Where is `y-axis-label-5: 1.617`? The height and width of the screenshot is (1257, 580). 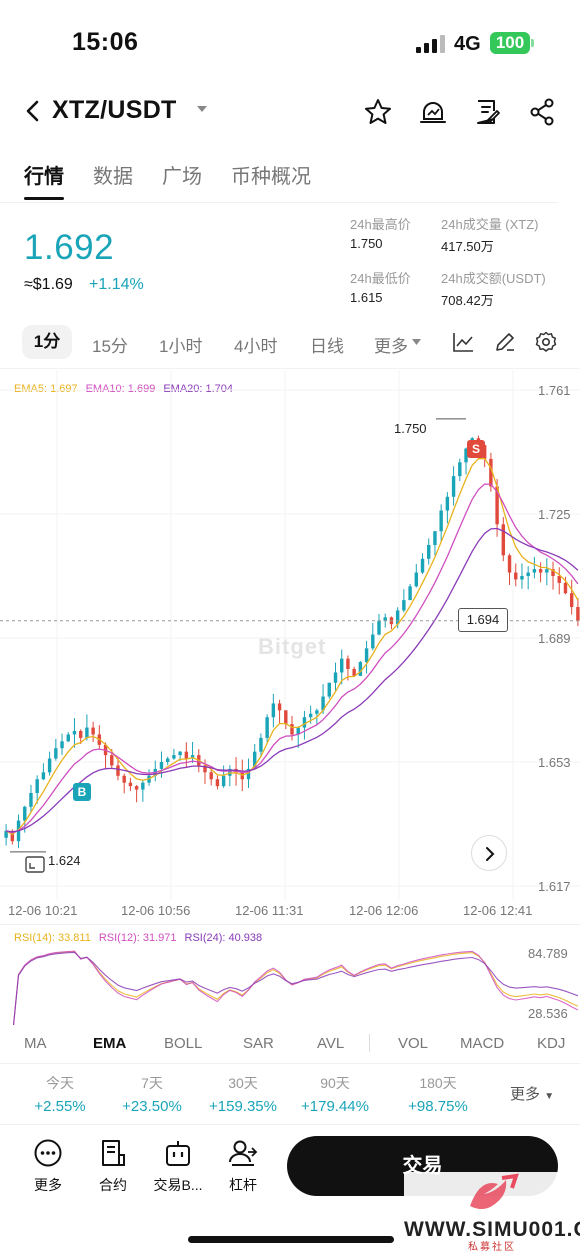
y-axis-label-5: 1.617 is located at coordinates (554, 886).